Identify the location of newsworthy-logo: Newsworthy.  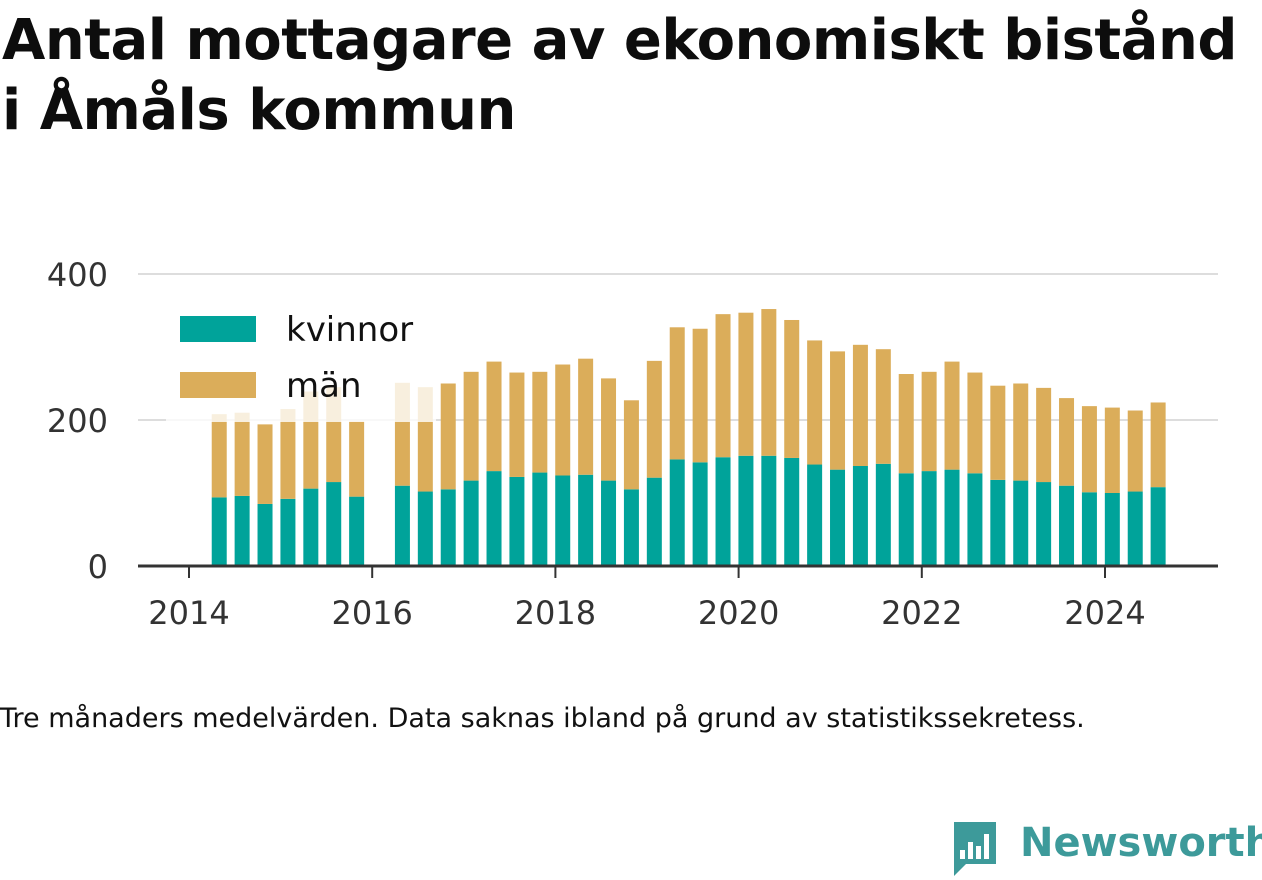
(1106, 848).